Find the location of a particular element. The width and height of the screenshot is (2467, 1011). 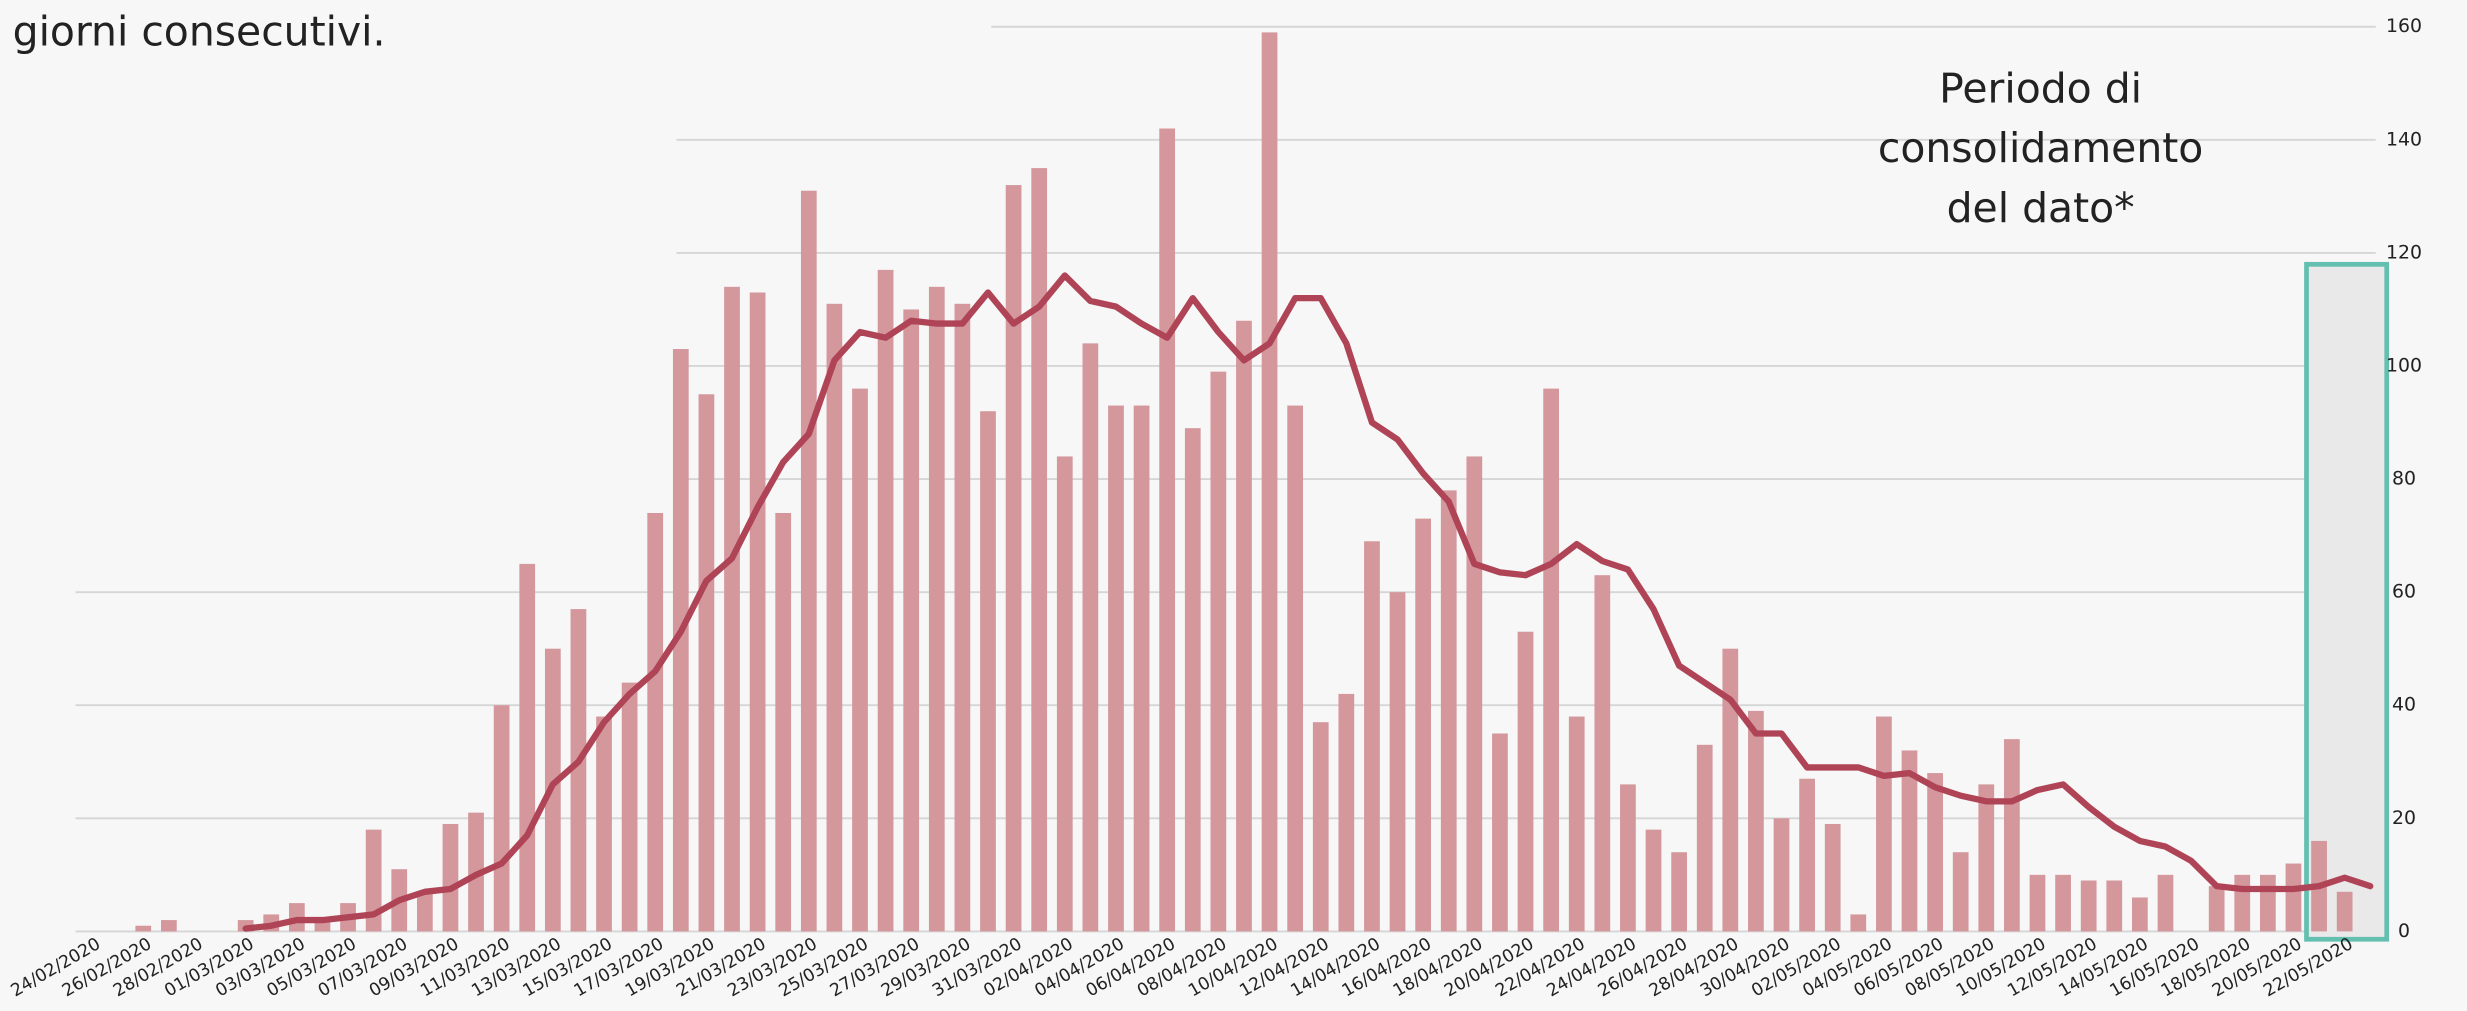

annotation-line: consolidamento is located at coordinates (2040, 148).